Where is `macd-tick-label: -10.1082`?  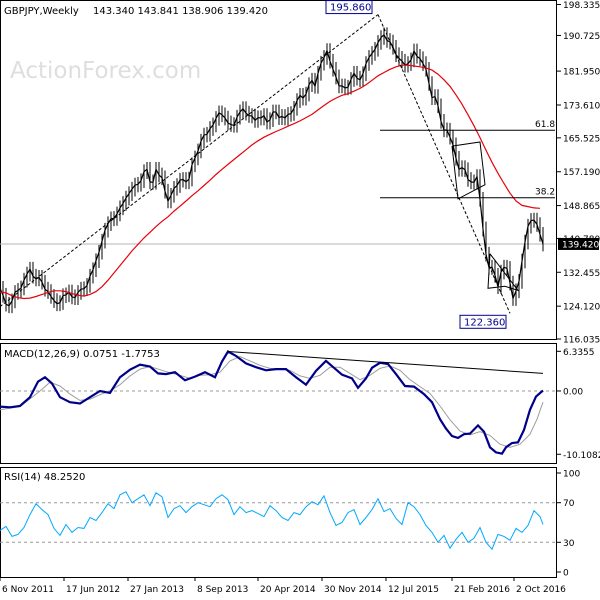
macd-tick-label: -10.1082 is located at coordinates (581, 456).